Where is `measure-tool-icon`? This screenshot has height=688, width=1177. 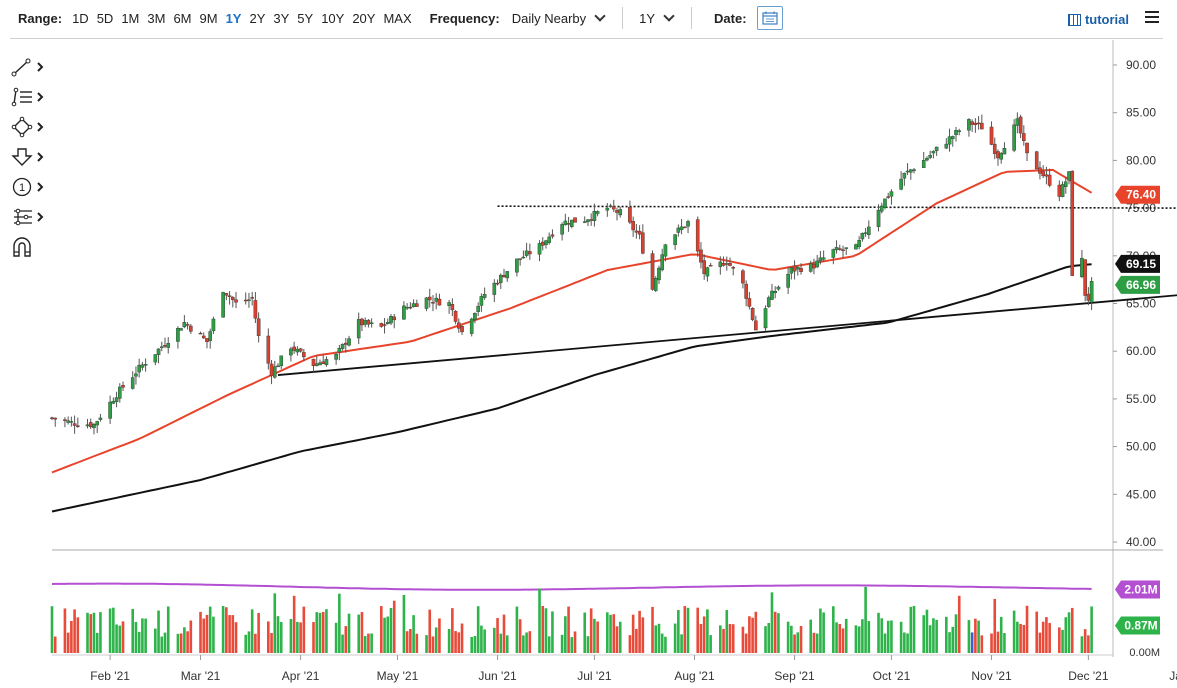
measure-tool-icon is located at coordinates (29, 217).